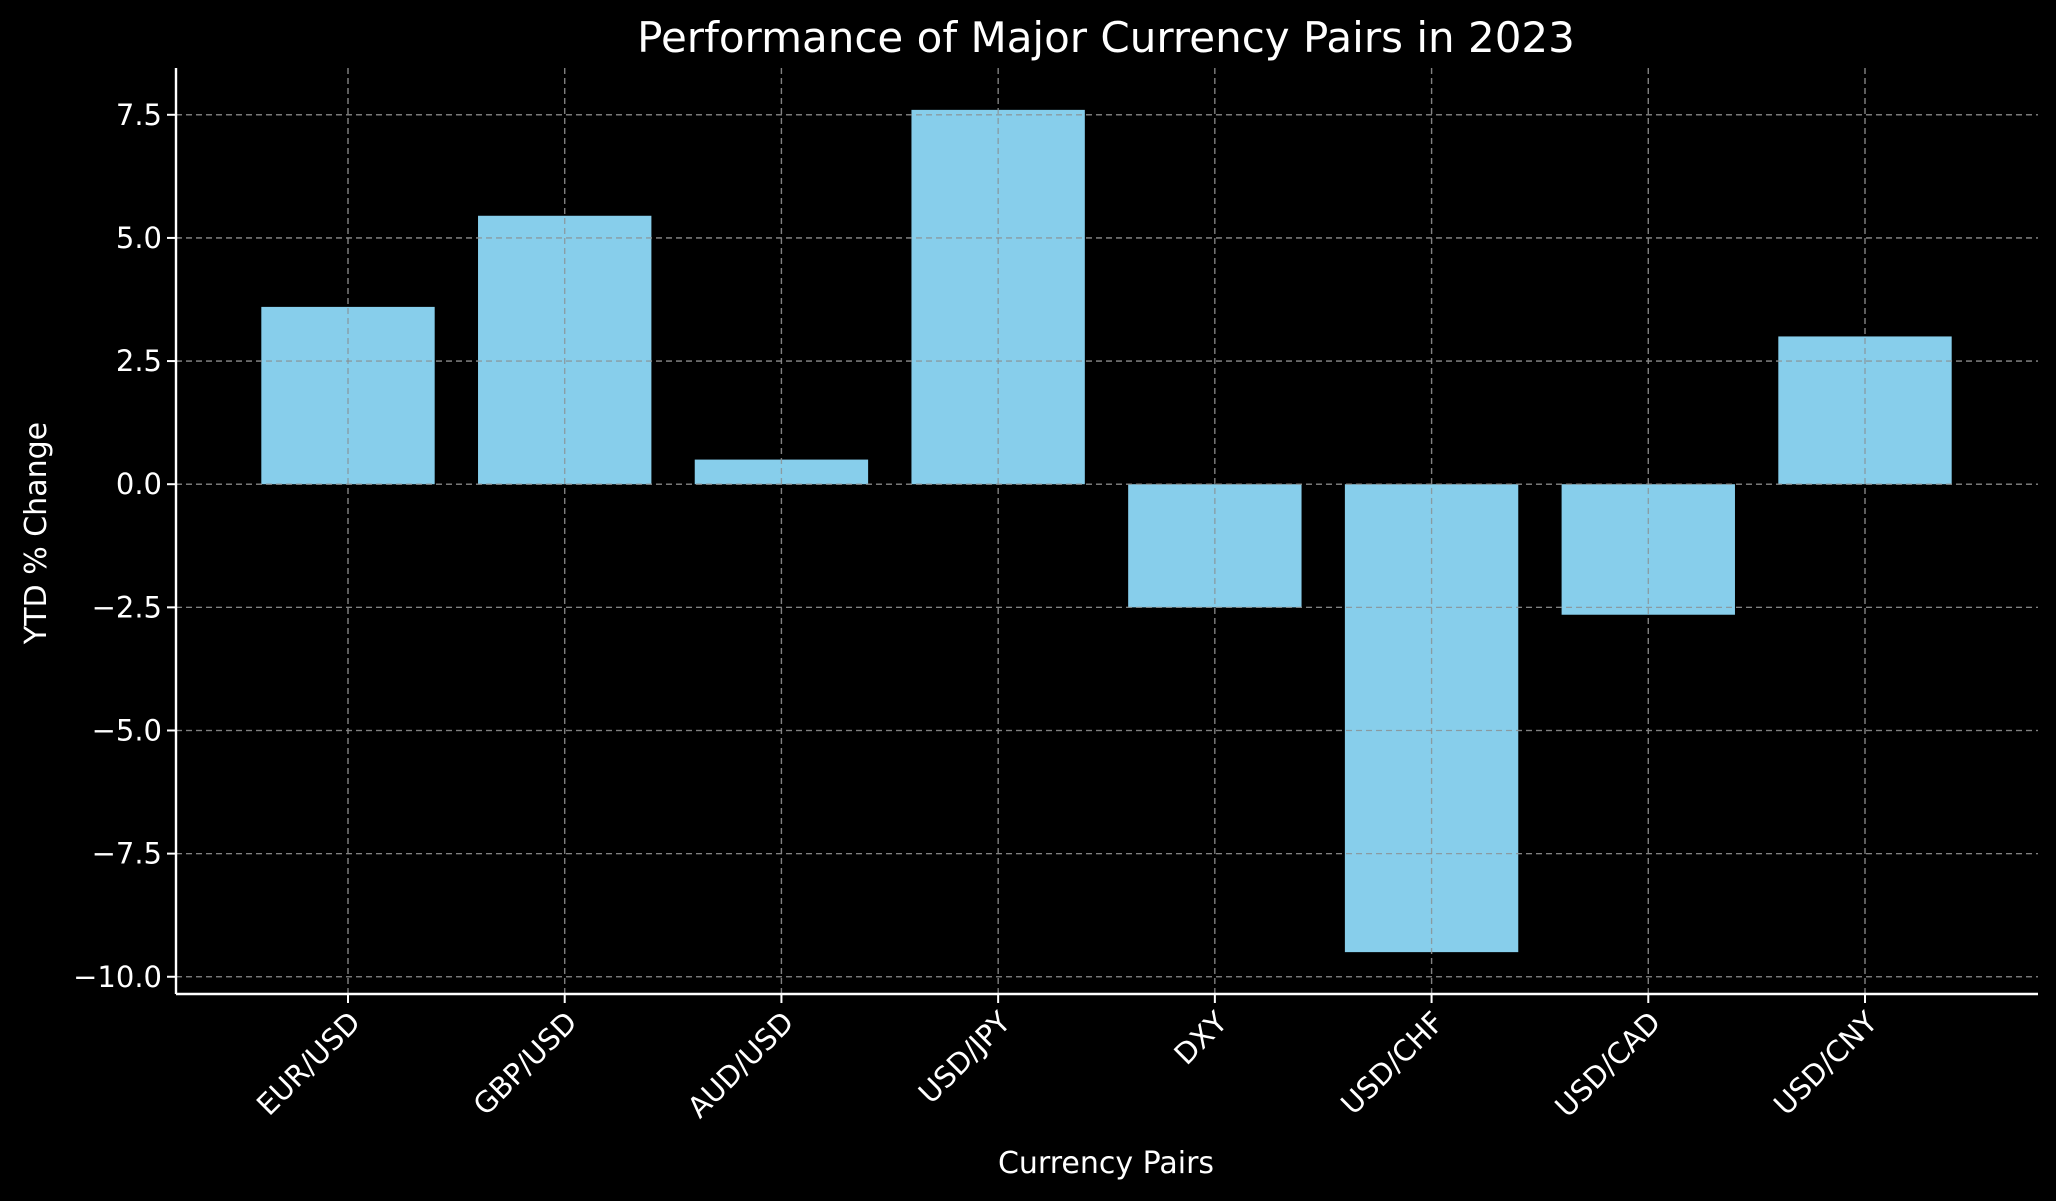 Image resolution: width=2056 pixels, height=1201 pixels. I want to click on y-tick-label: −7.5, so click(127, 854).